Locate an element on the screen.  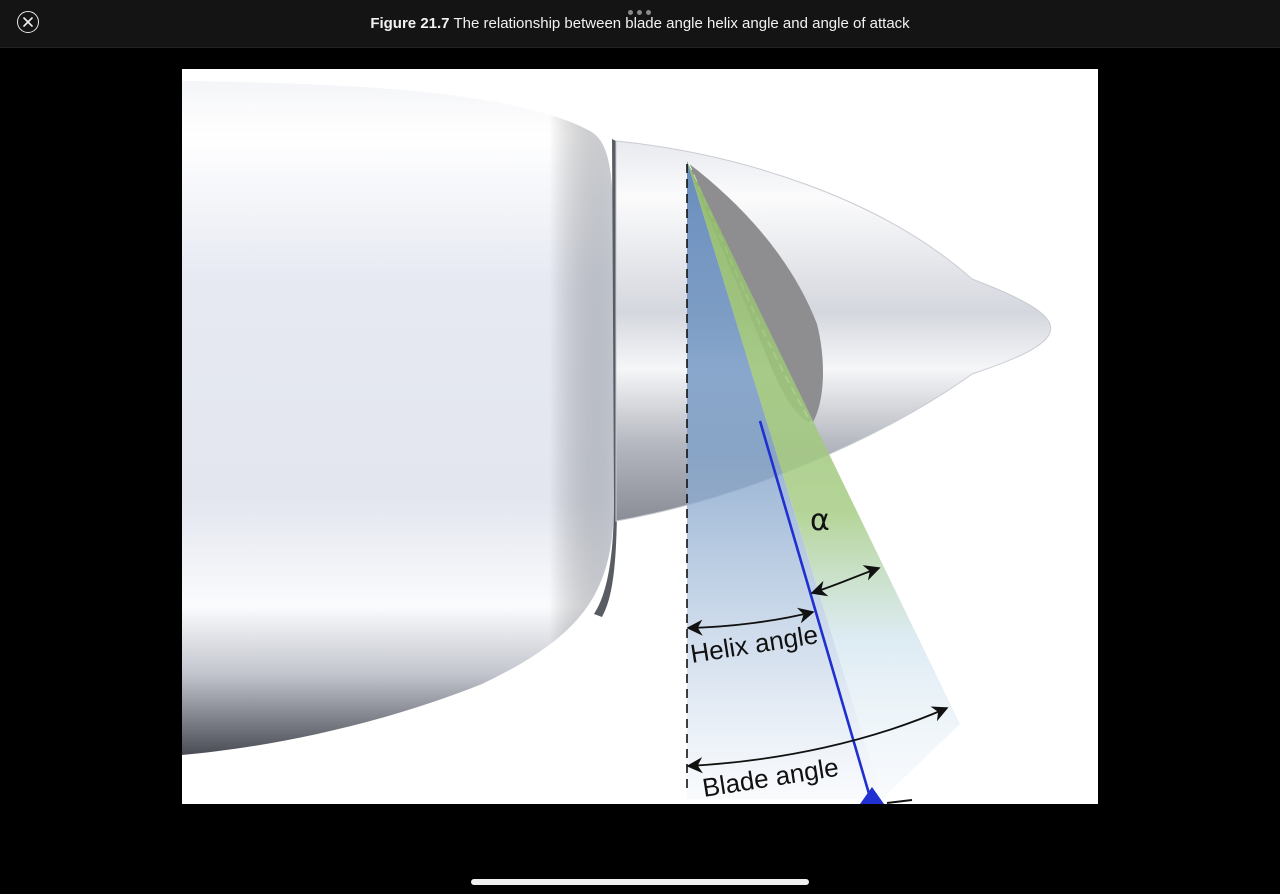
figure-number: Figure 21.7 is located at coordinates (410, 23).